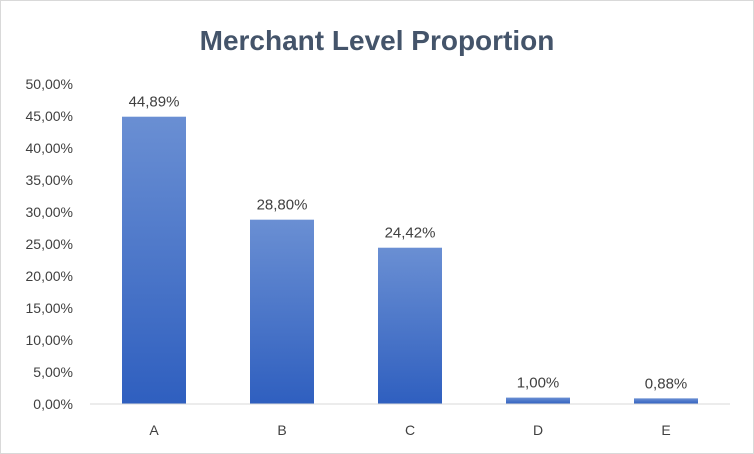 The image size is (754, 454). What do you see at coordinates (53, 372) in the screenshot?
I see `y-tick-label: 5,00%` at bounding box center [53, 372].